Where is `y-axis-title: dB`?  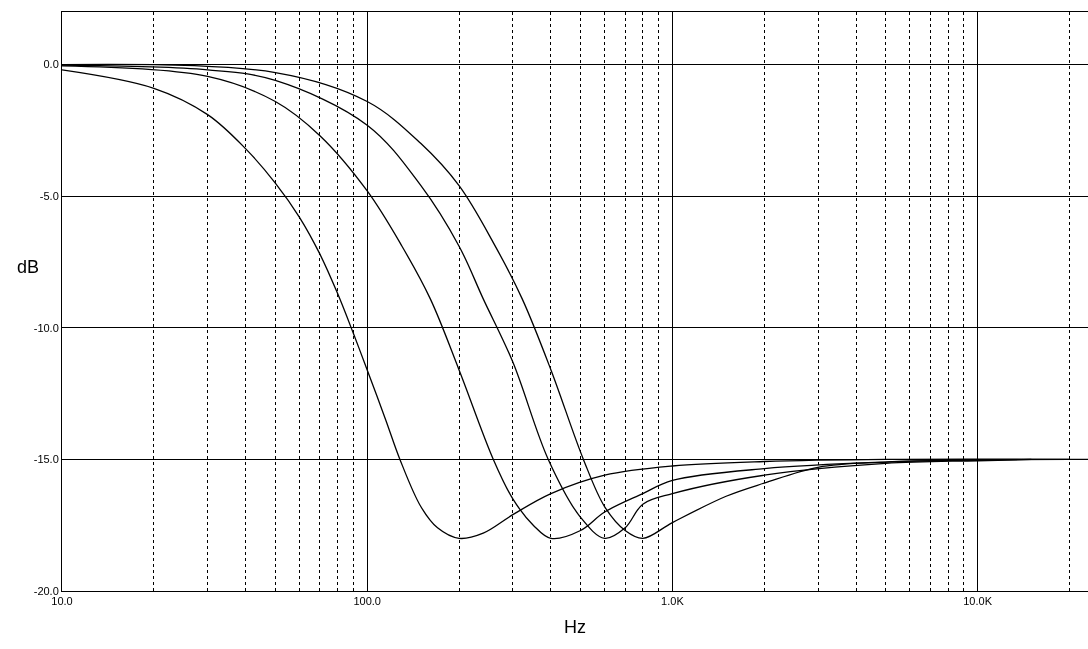
y-axis-title: dB is located at coordinates (28, 267).